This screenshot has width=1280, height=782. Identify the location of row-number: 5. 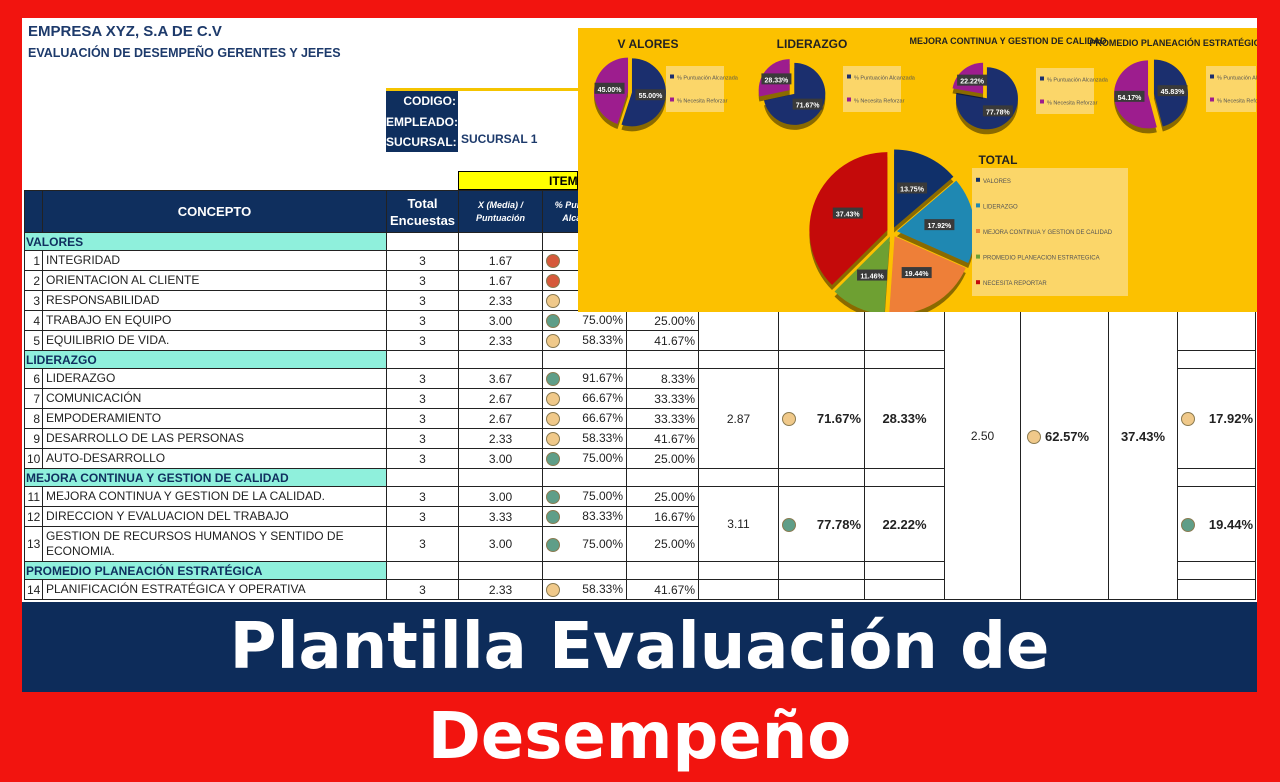
(33, 340).